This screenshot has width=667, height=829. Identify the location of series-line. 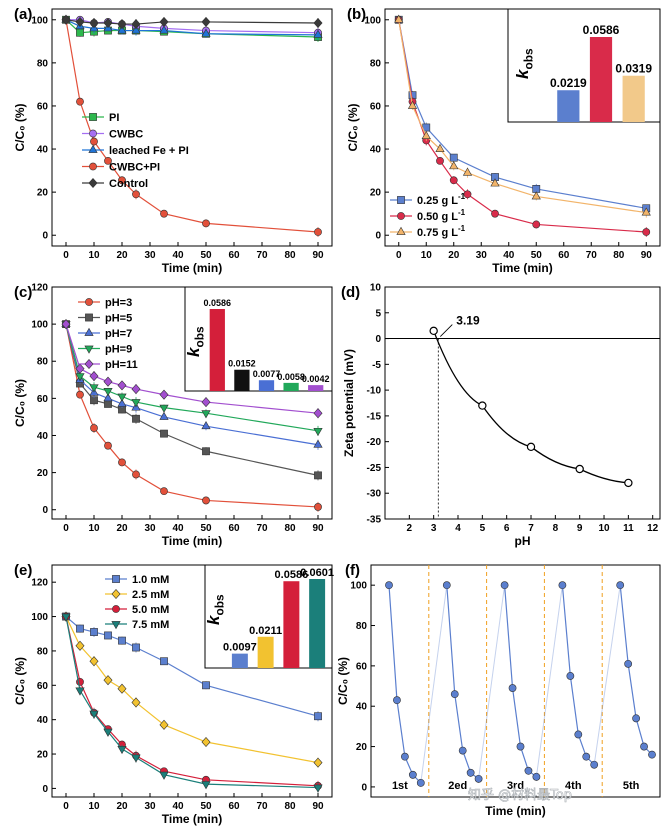
(636, 670).